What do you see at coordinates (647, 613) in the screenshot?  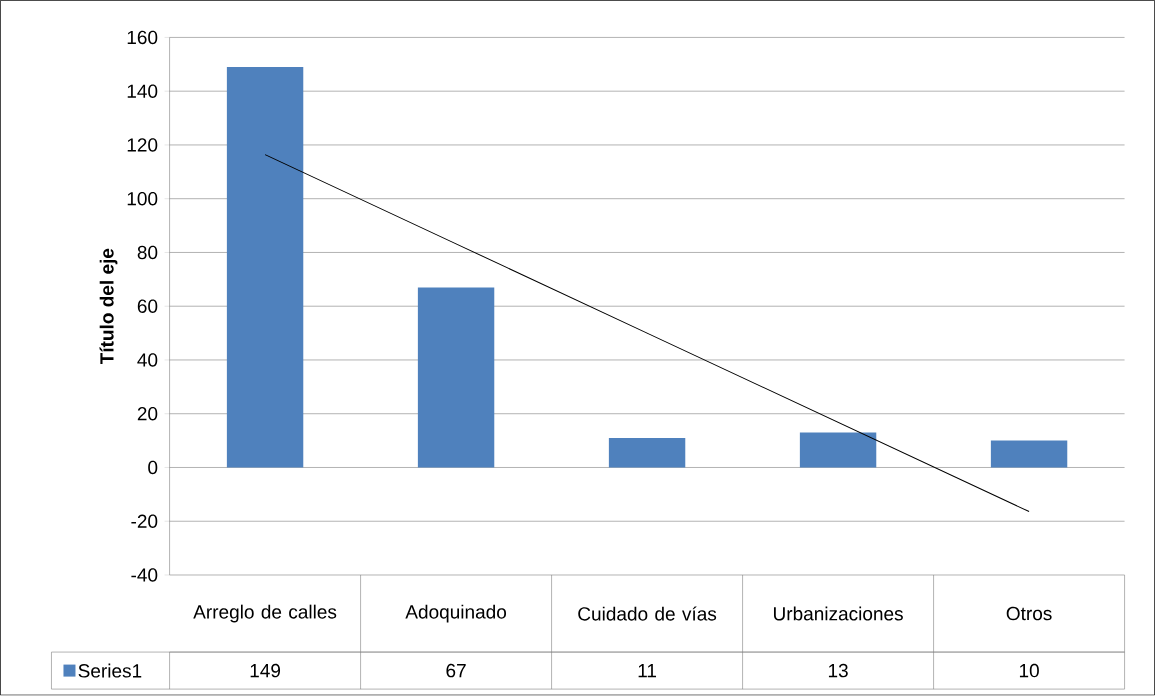 I see `x-tick-label: Cuidado de vías` at bounding box center [647, 613].